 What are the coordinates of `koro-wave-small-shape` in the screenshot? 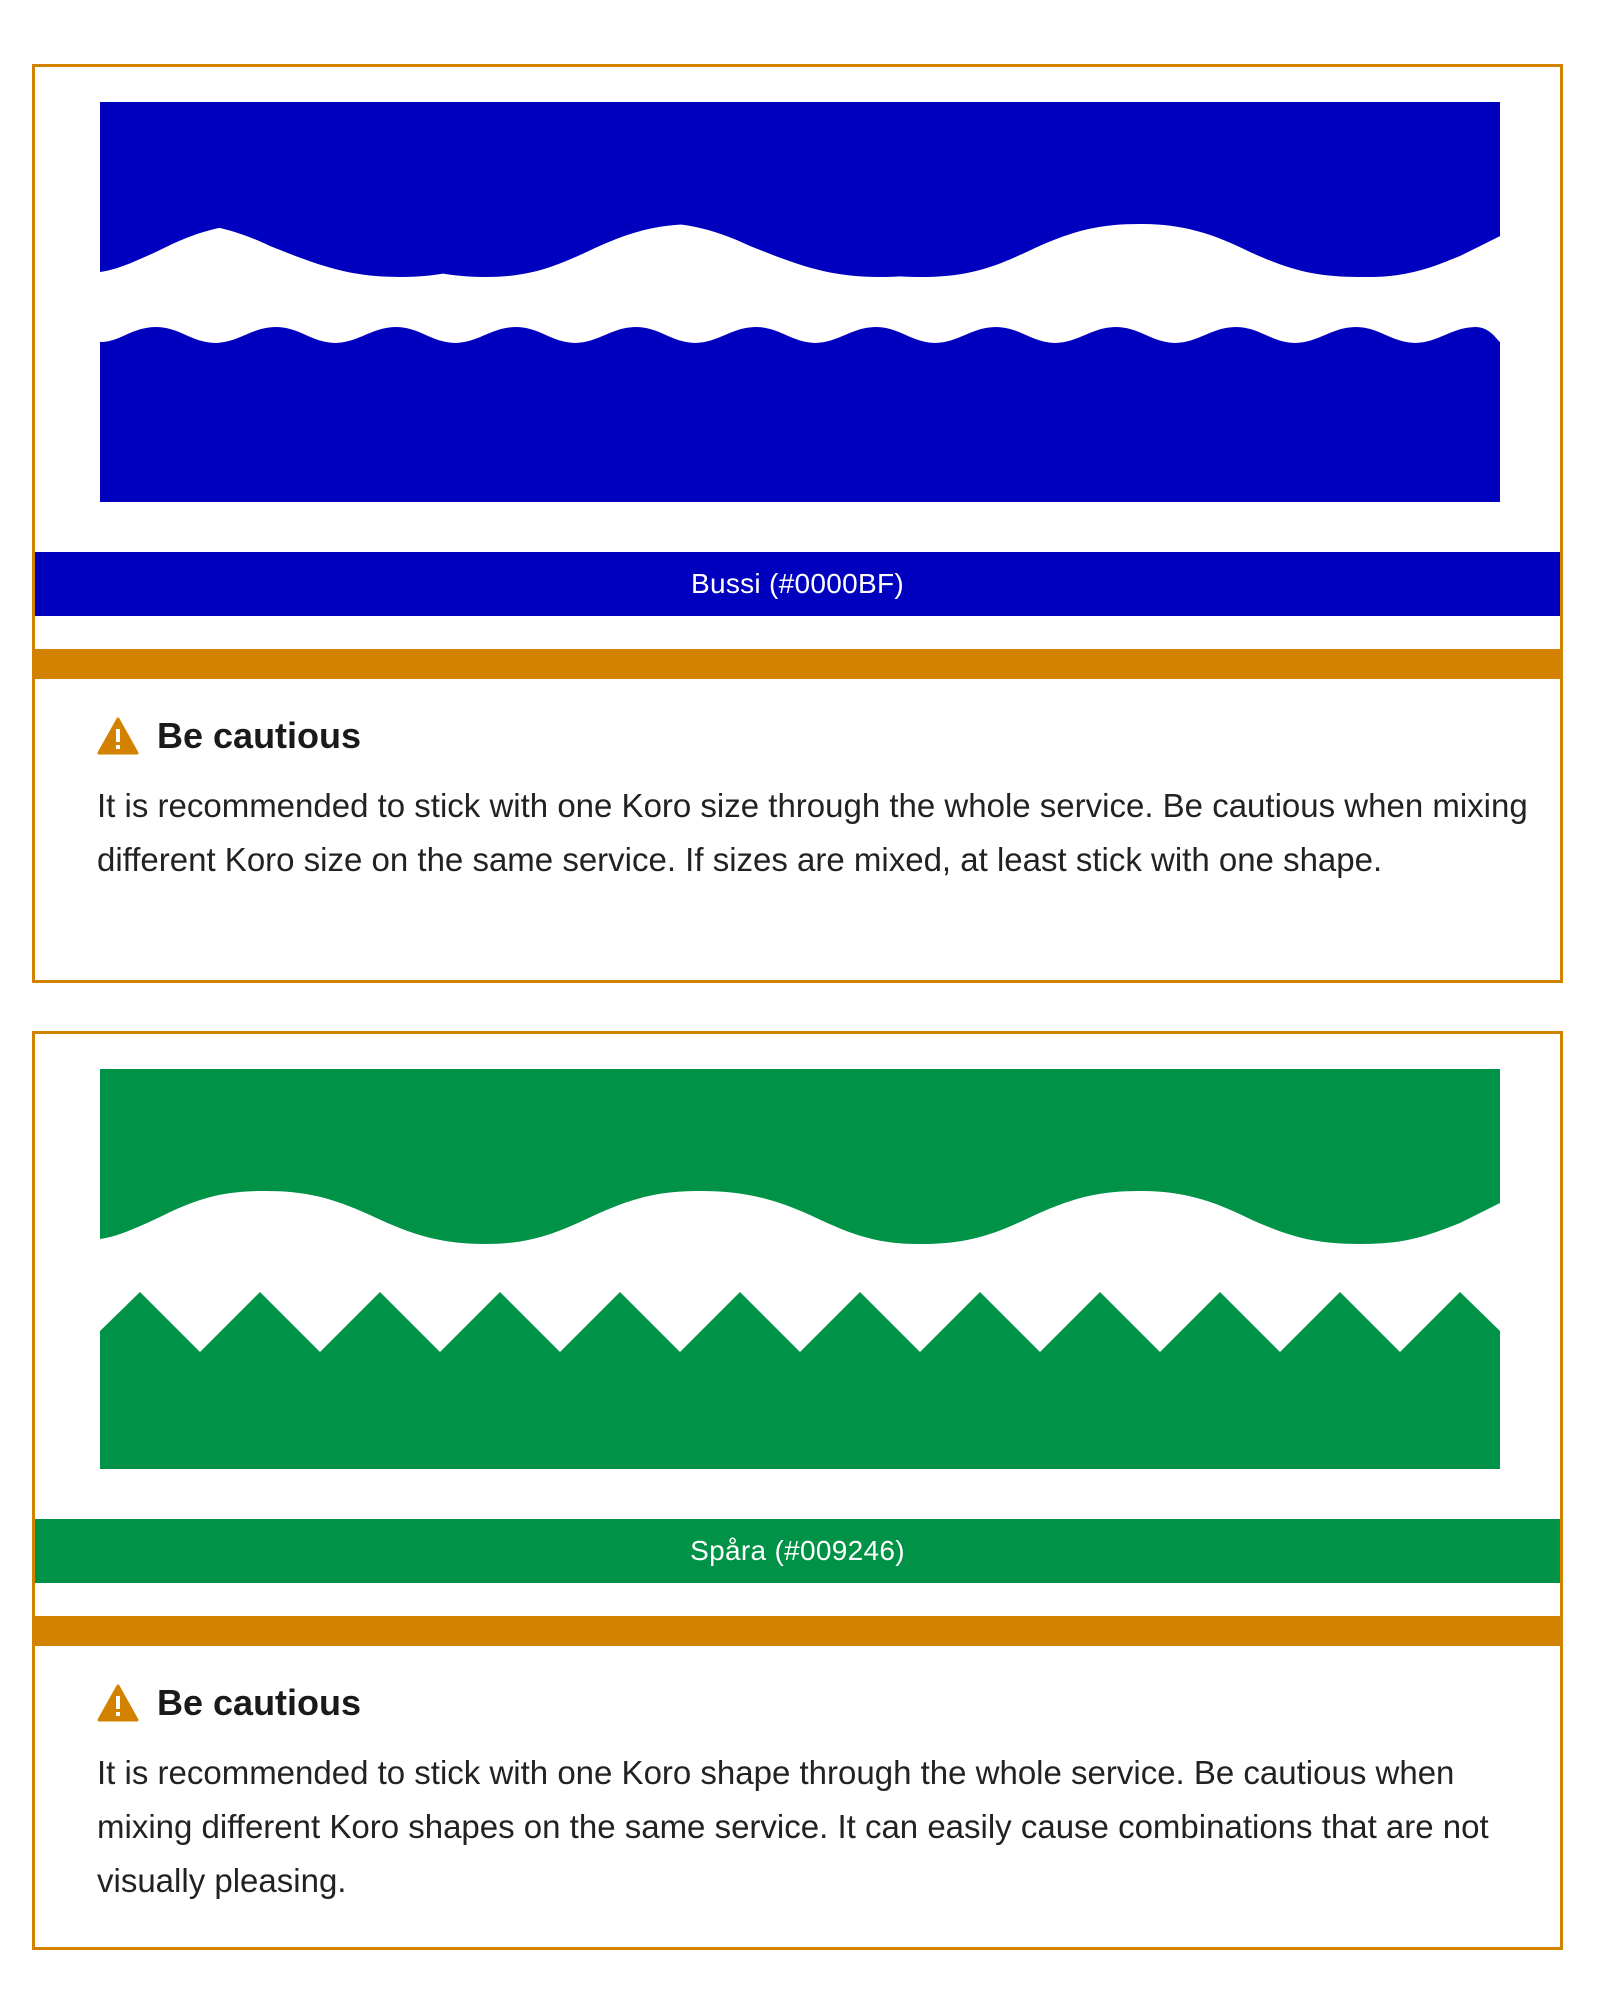 It's located at (800, 414).